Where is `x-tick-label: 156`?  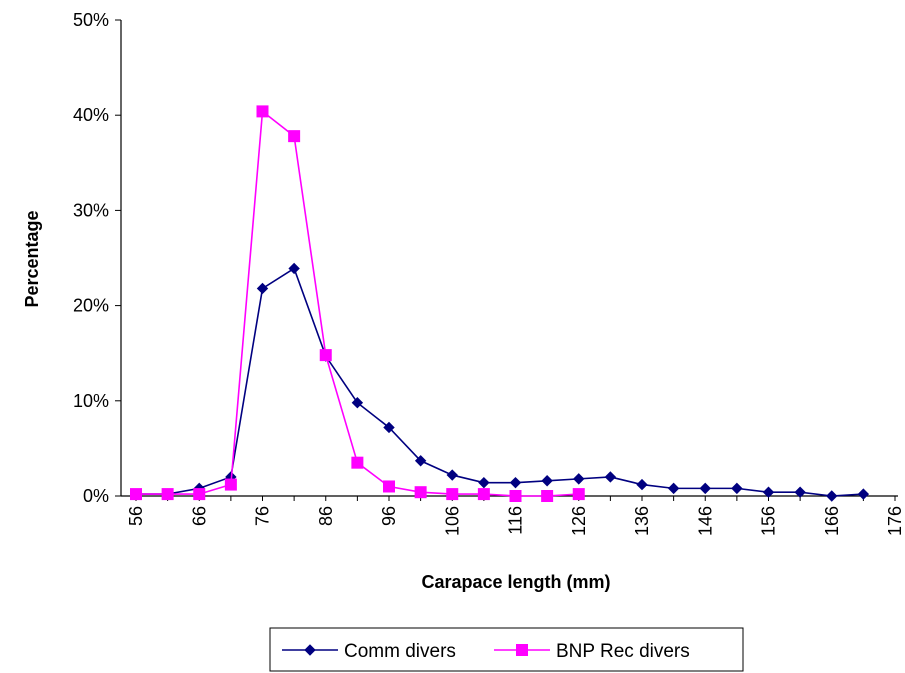 x-tick-label: 156 is located at coordinates (769, 521).